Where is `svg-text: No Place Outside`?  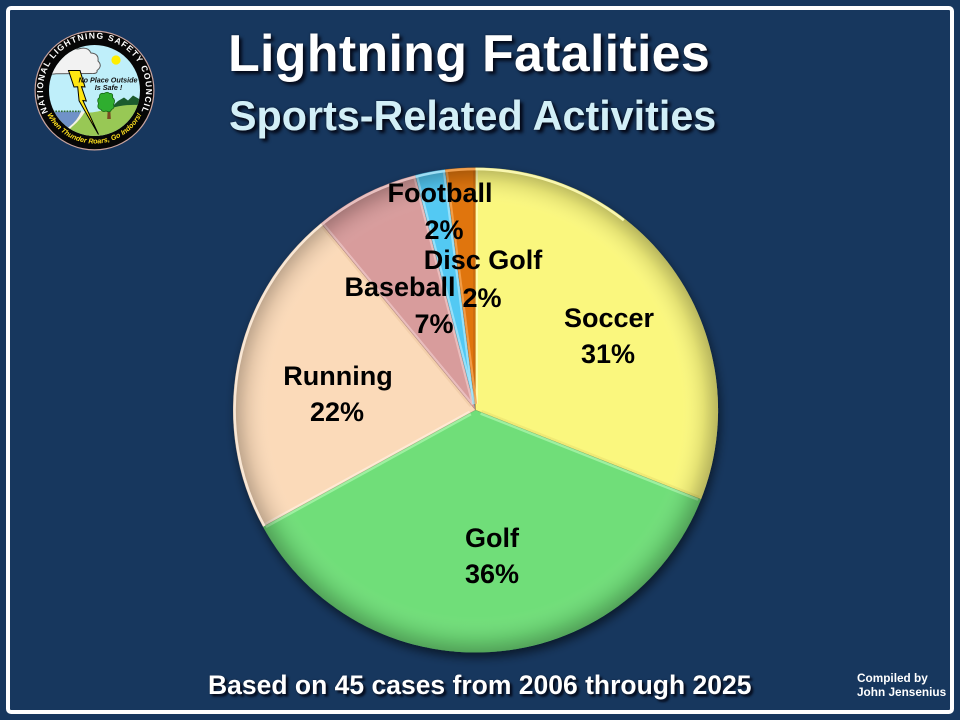
svg-text: No Place Outside is located at coordinates (107, 80).